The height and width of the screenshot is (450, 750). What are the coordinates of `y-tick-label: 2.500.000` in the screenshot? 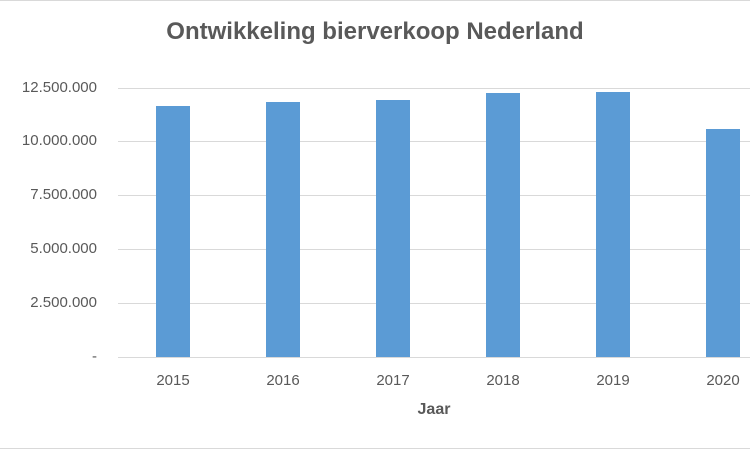 It's located at (63, 302).